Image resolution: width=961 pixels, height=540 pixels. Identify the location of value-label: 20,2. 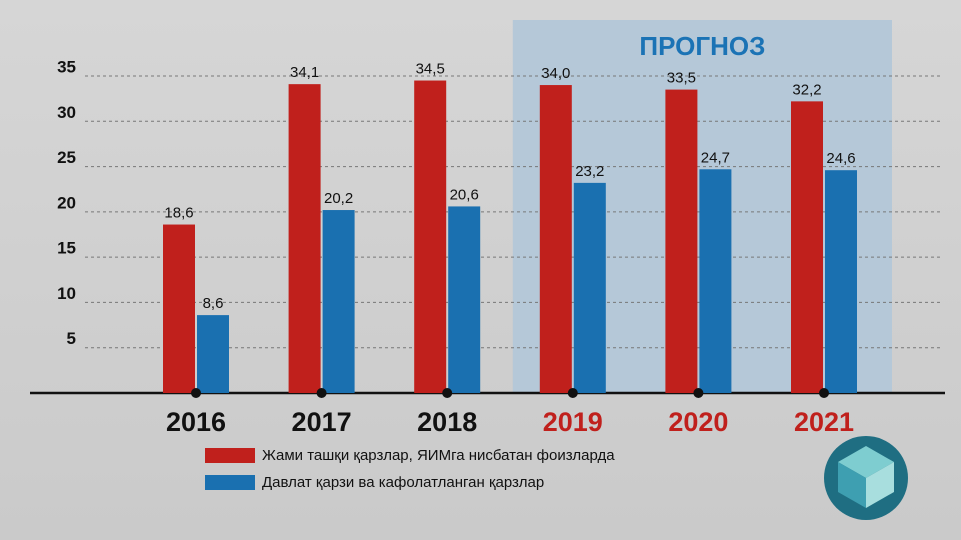
(338, 198).